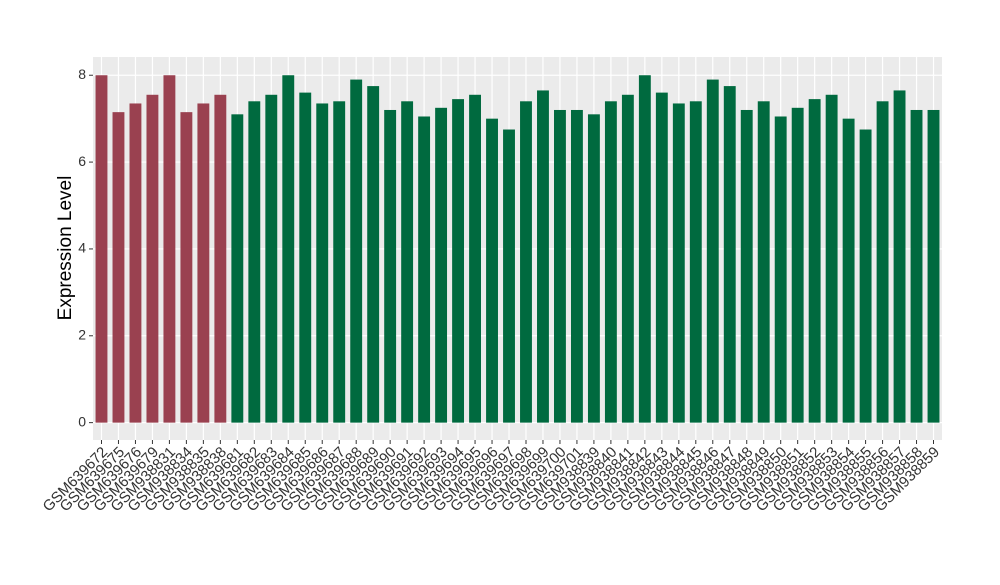 The width and height of the screenshot is (1000, 585). What do you see at coordinates (82, 161) in the screenshot?
I see `y-tick-label: 6` at bounding box center [82, 161].